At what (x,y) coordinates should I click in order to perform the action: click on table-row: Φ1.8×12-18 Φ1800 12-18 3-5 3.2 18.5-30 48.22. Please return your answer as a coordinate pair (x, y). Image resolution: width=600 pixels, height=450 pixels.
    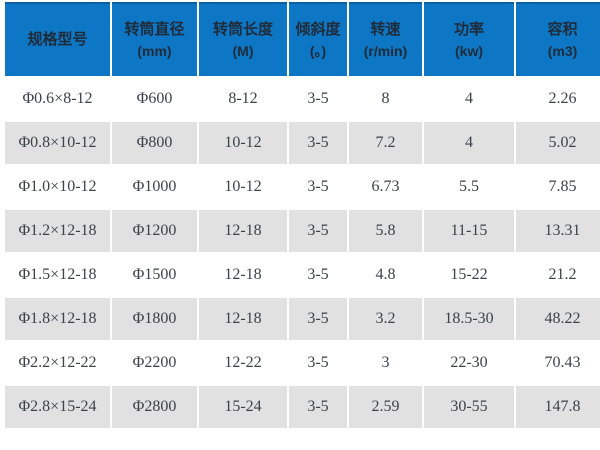
    Looking at the image, I should click on (302, 319).